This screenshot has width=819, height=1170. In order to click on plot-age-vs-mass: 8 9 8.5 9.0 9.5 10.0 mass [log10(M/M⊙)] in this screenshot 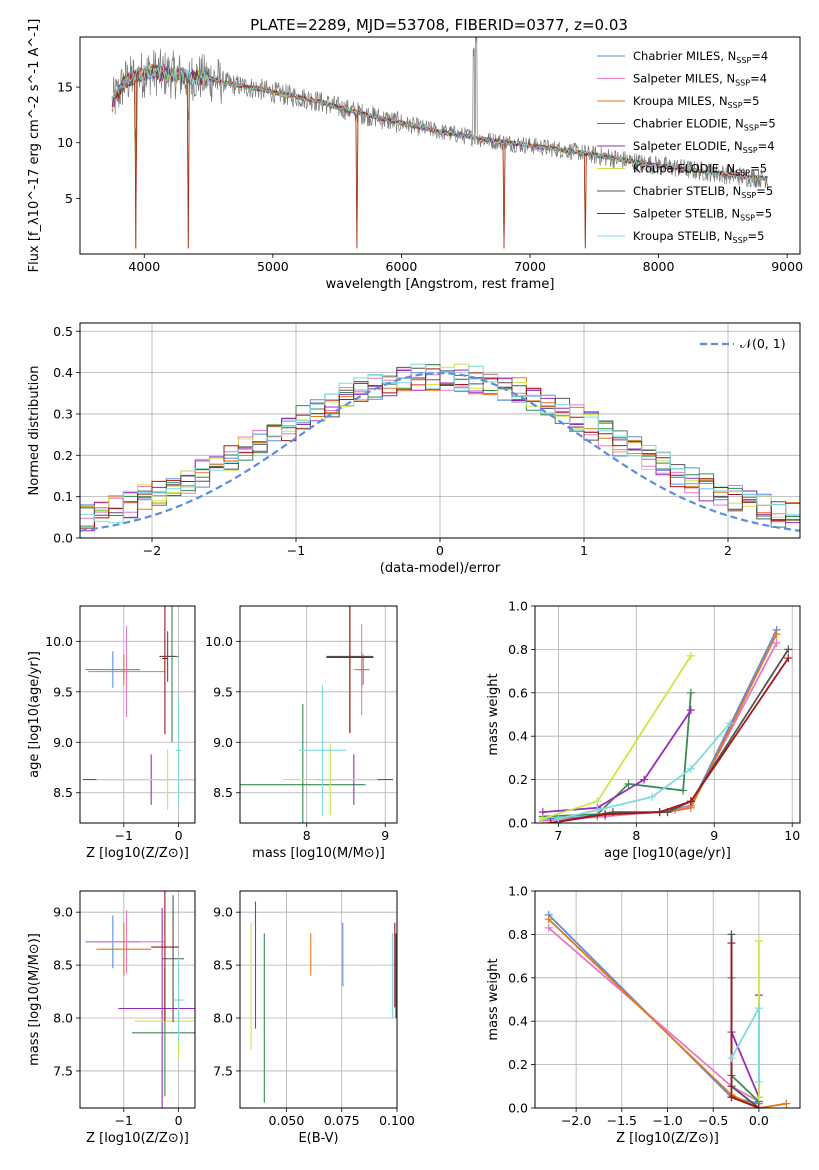, I will do `click(301, 733)`.